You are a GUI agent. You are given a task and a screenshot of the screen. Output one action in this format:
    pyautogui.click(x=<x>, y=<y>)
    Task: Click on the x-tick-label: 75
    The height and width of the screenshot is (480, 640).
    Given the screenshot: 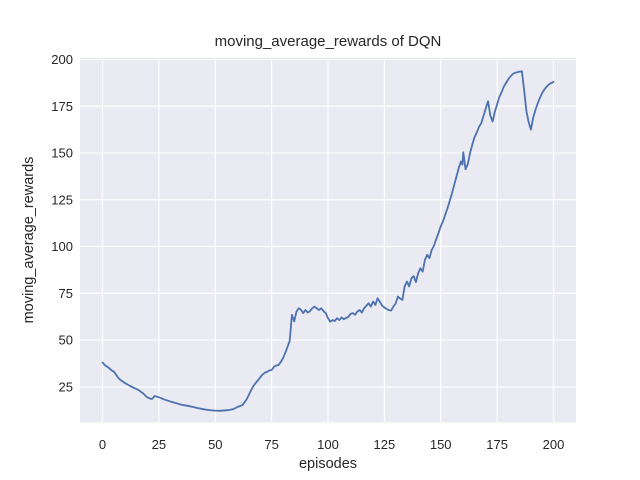 What is the action you would take?
    pyautogui.click(x=271, y=444)
    